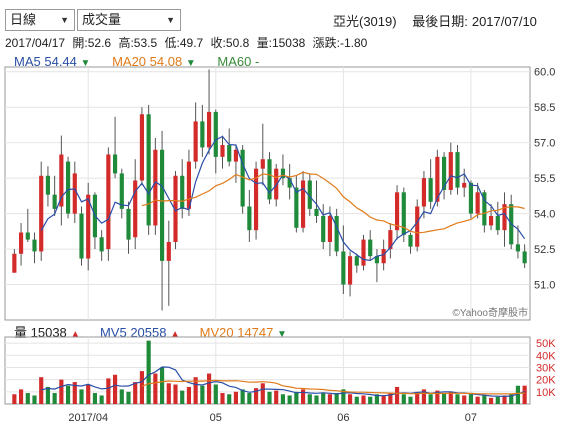  Describe the element at coordinates (166, 61) in the screenshot. I see `ma20-value: 54.08` at that location.